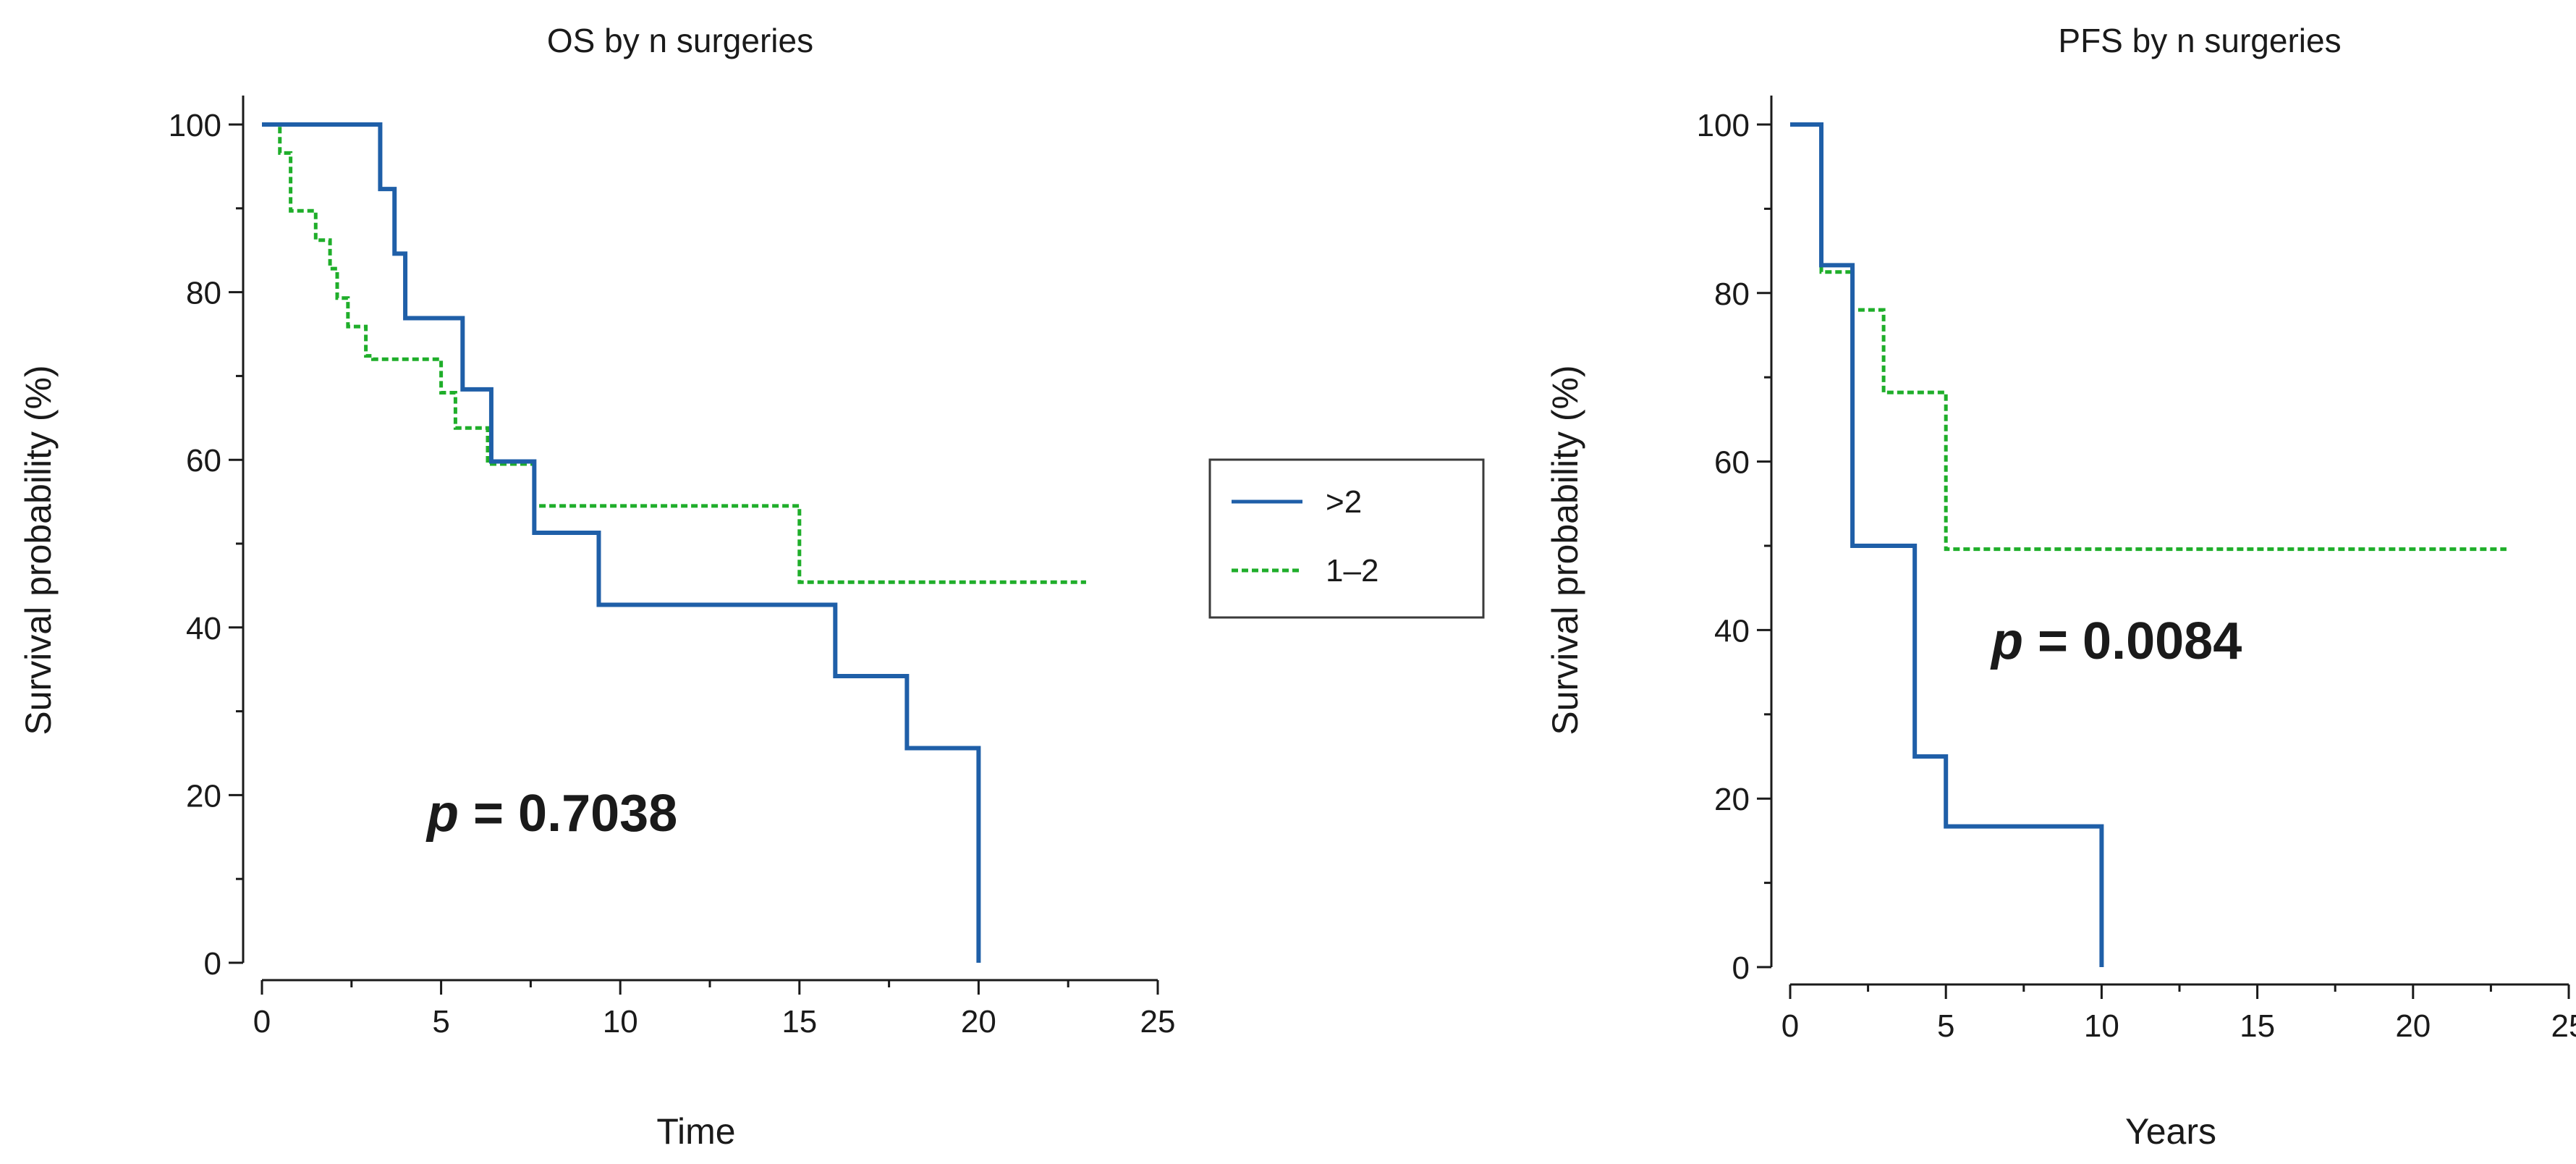 Image resolution: width=2576 pixels, height=1164 pixels. Describe the element at coordinates (1723, 547) in the screenshot. I see `pfs-y-tick-labels: 0 20 40 60 80 100` at that location.